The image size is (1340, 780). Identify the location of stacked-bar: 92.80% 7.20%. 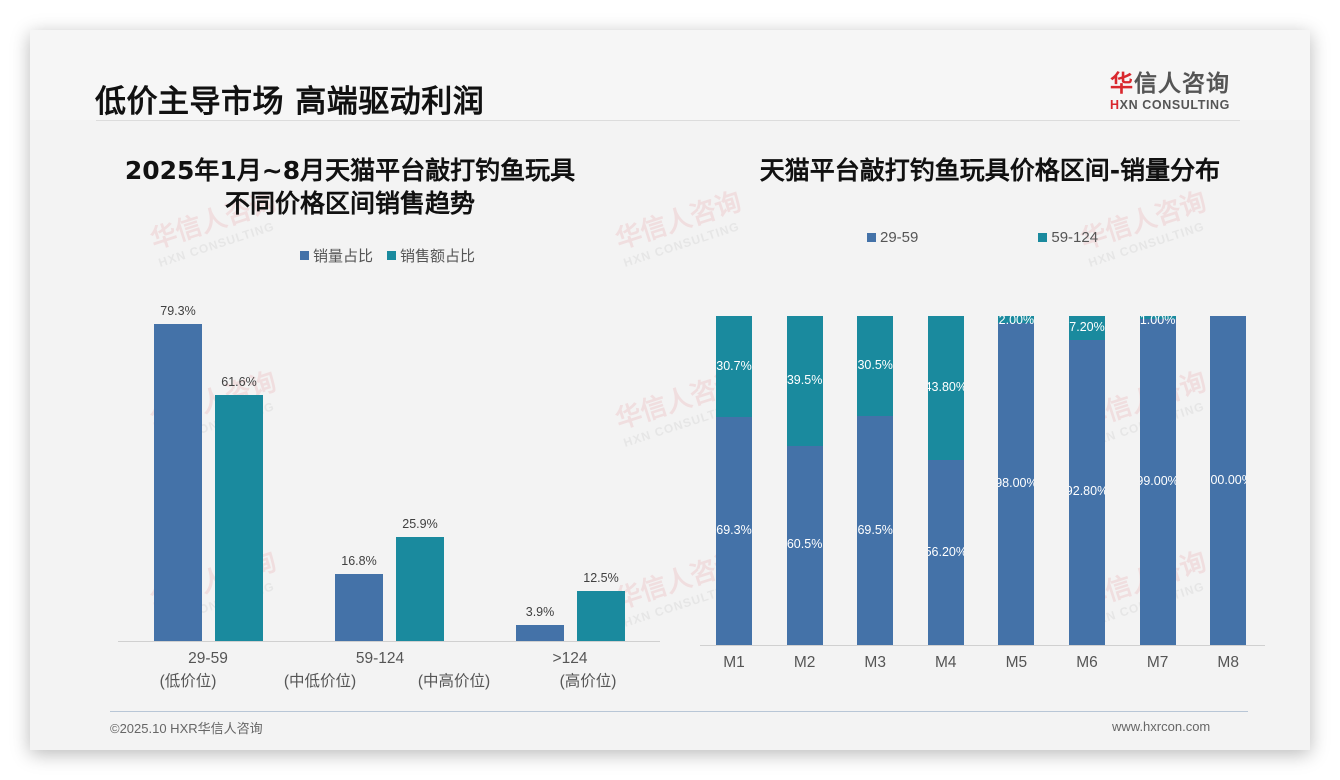
(1087, 480).